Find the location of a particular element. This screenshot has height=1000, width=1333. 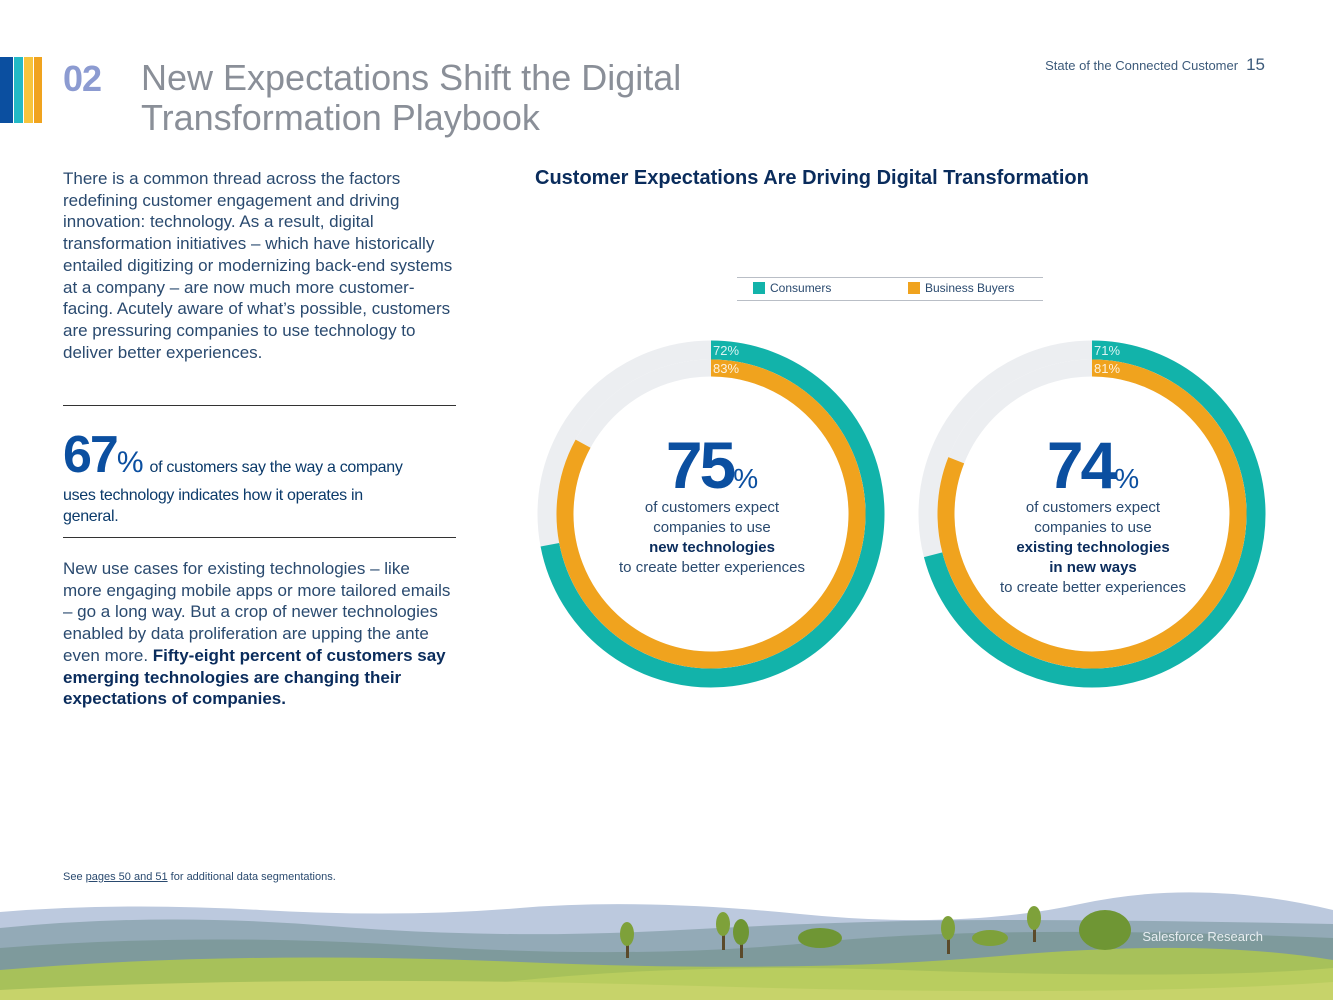

footnote-link: pages 50 and 51 is located at coordinates (126, 877).